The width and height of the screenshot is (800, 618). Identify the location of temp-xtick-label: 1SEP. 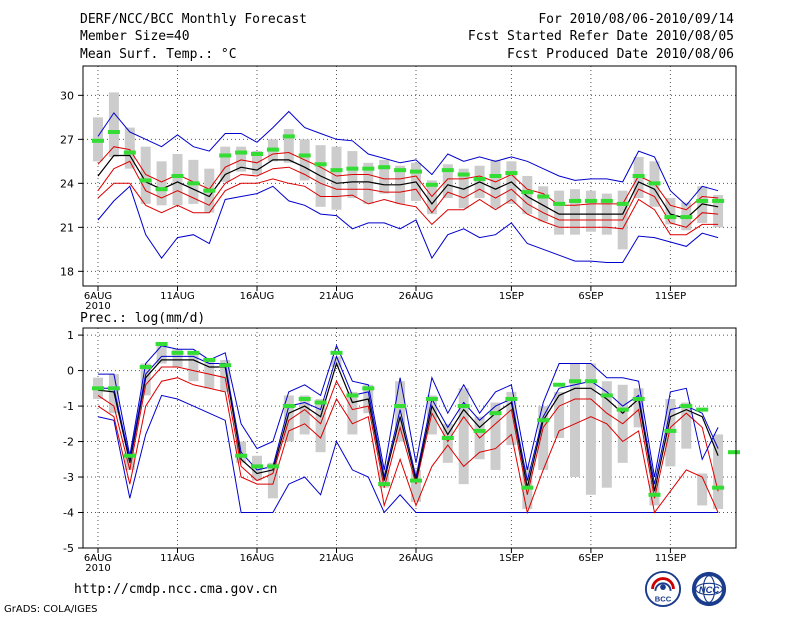
(511, 296).